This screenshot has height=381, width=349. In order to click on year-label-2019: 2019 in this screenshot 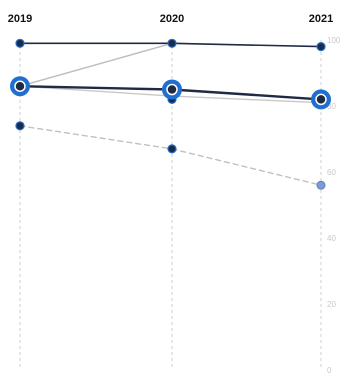, I will do `click(20, 19)`.